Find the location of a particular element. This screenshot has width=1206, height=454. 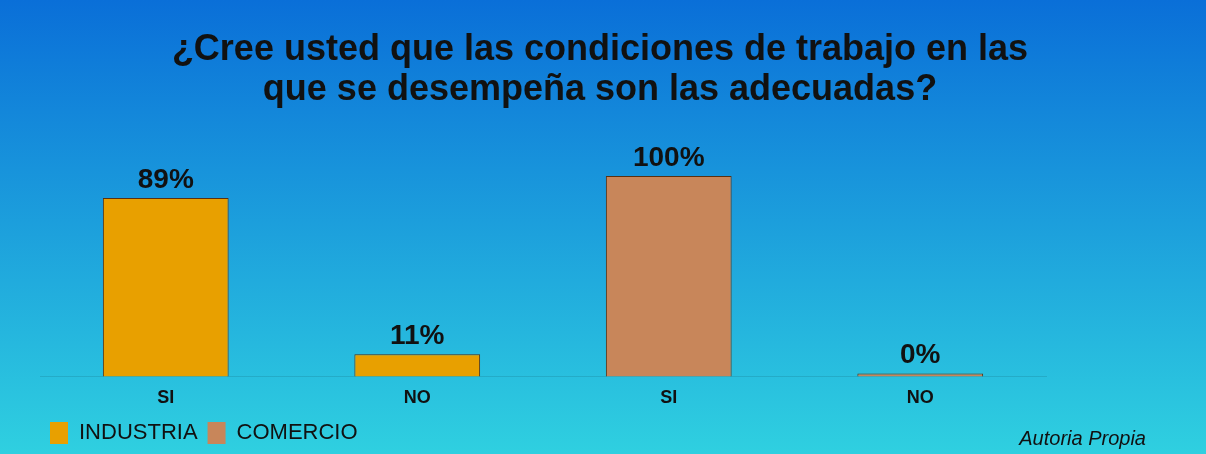

data-label: 0% is located at coordinates (920, 354).